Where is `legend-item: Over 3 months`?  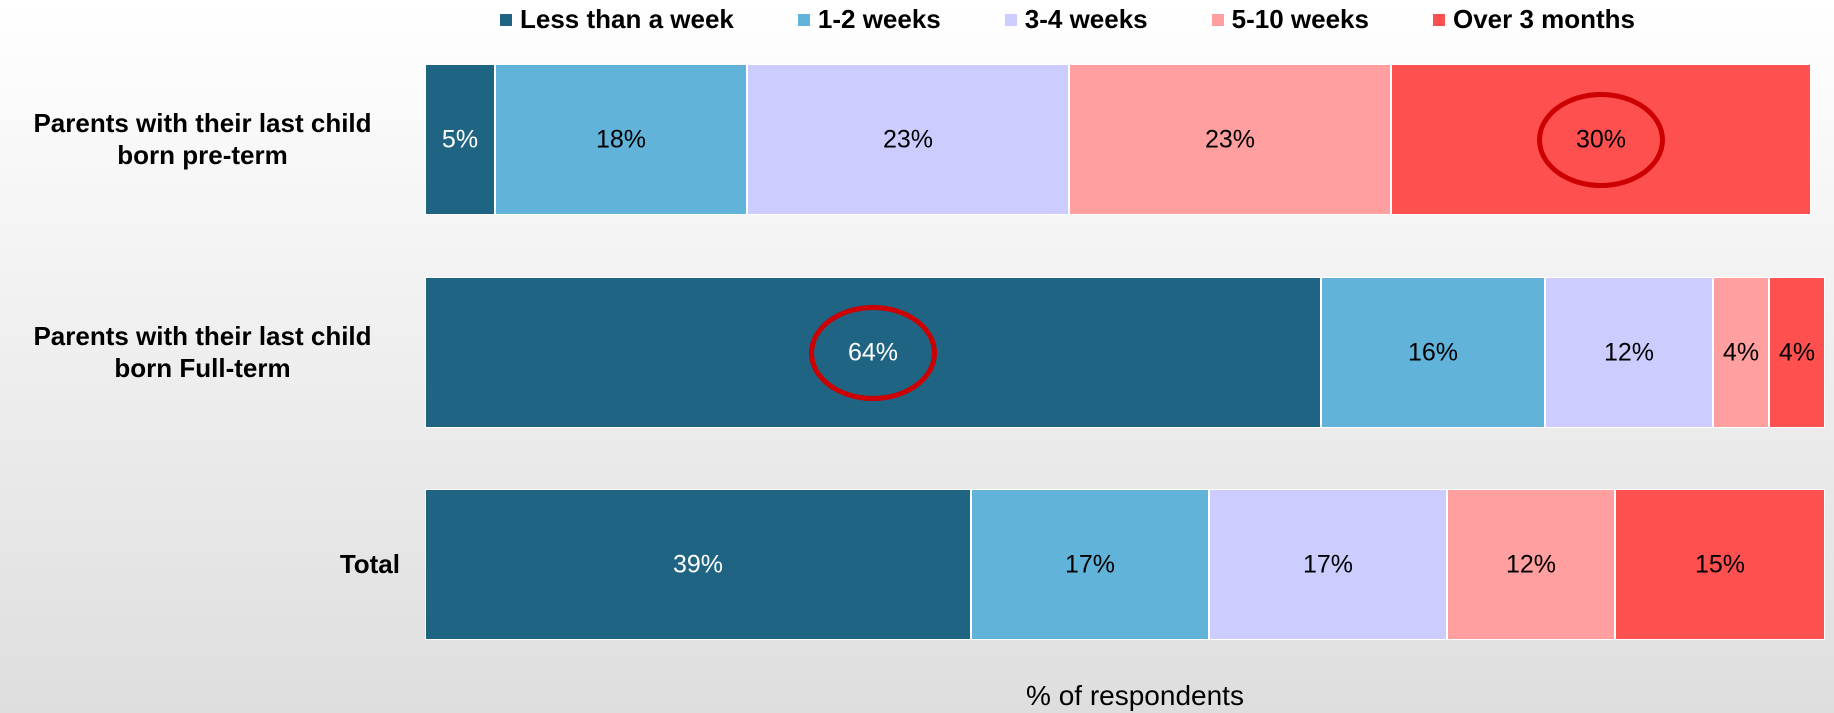 legend-item: Over 3 months is located at coordinates (1534, 19).